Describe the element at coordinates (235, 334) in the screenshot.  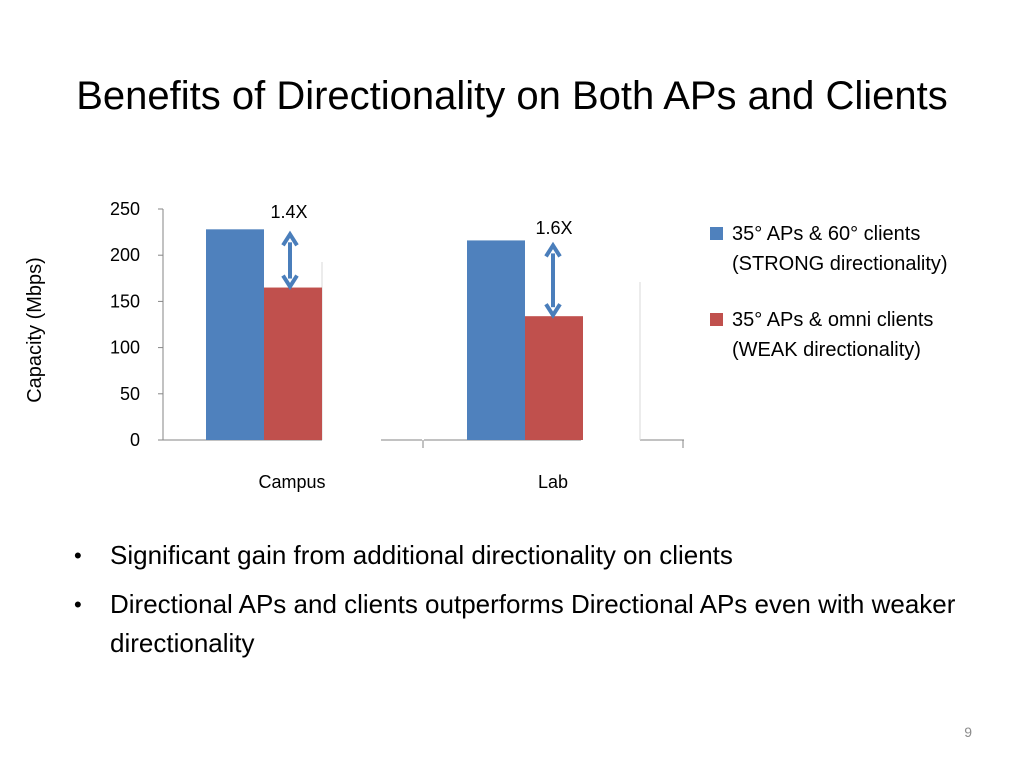
I see `bar-strong-campus` at that location.